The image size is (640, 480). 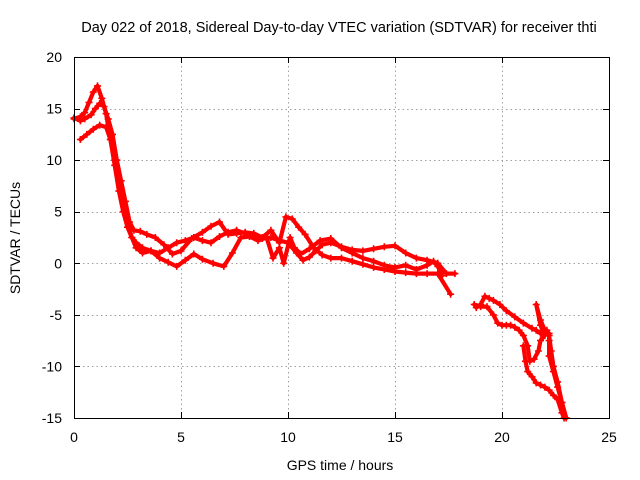 I want to click on x-tick-label: 5, so click(x=181, y=437).